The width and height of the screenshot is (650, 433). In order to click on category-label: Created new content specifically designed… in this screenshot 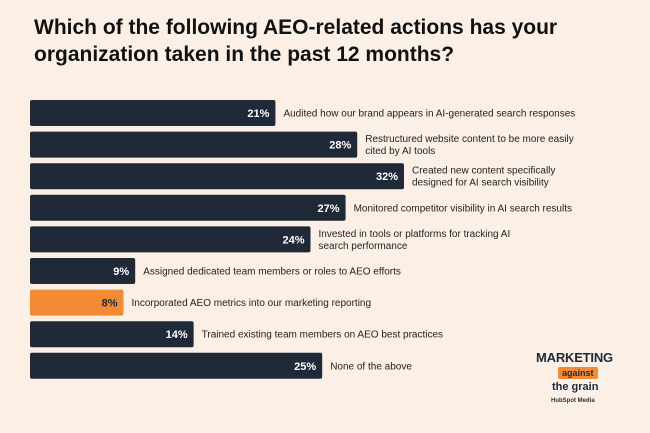, I will do `click(483, 177)`.